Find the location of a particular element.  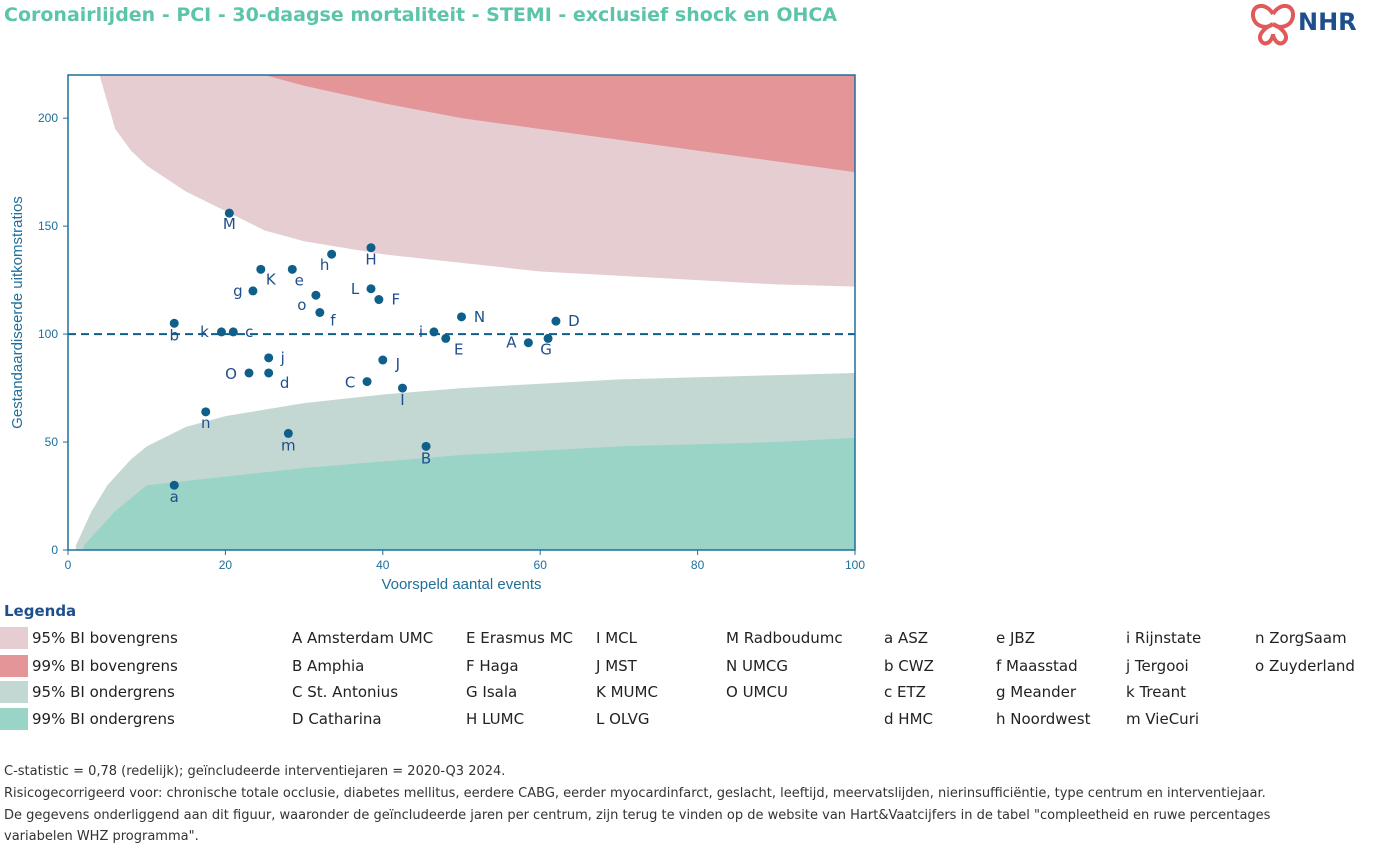

data-point-N is located at coordinates (461, 317).